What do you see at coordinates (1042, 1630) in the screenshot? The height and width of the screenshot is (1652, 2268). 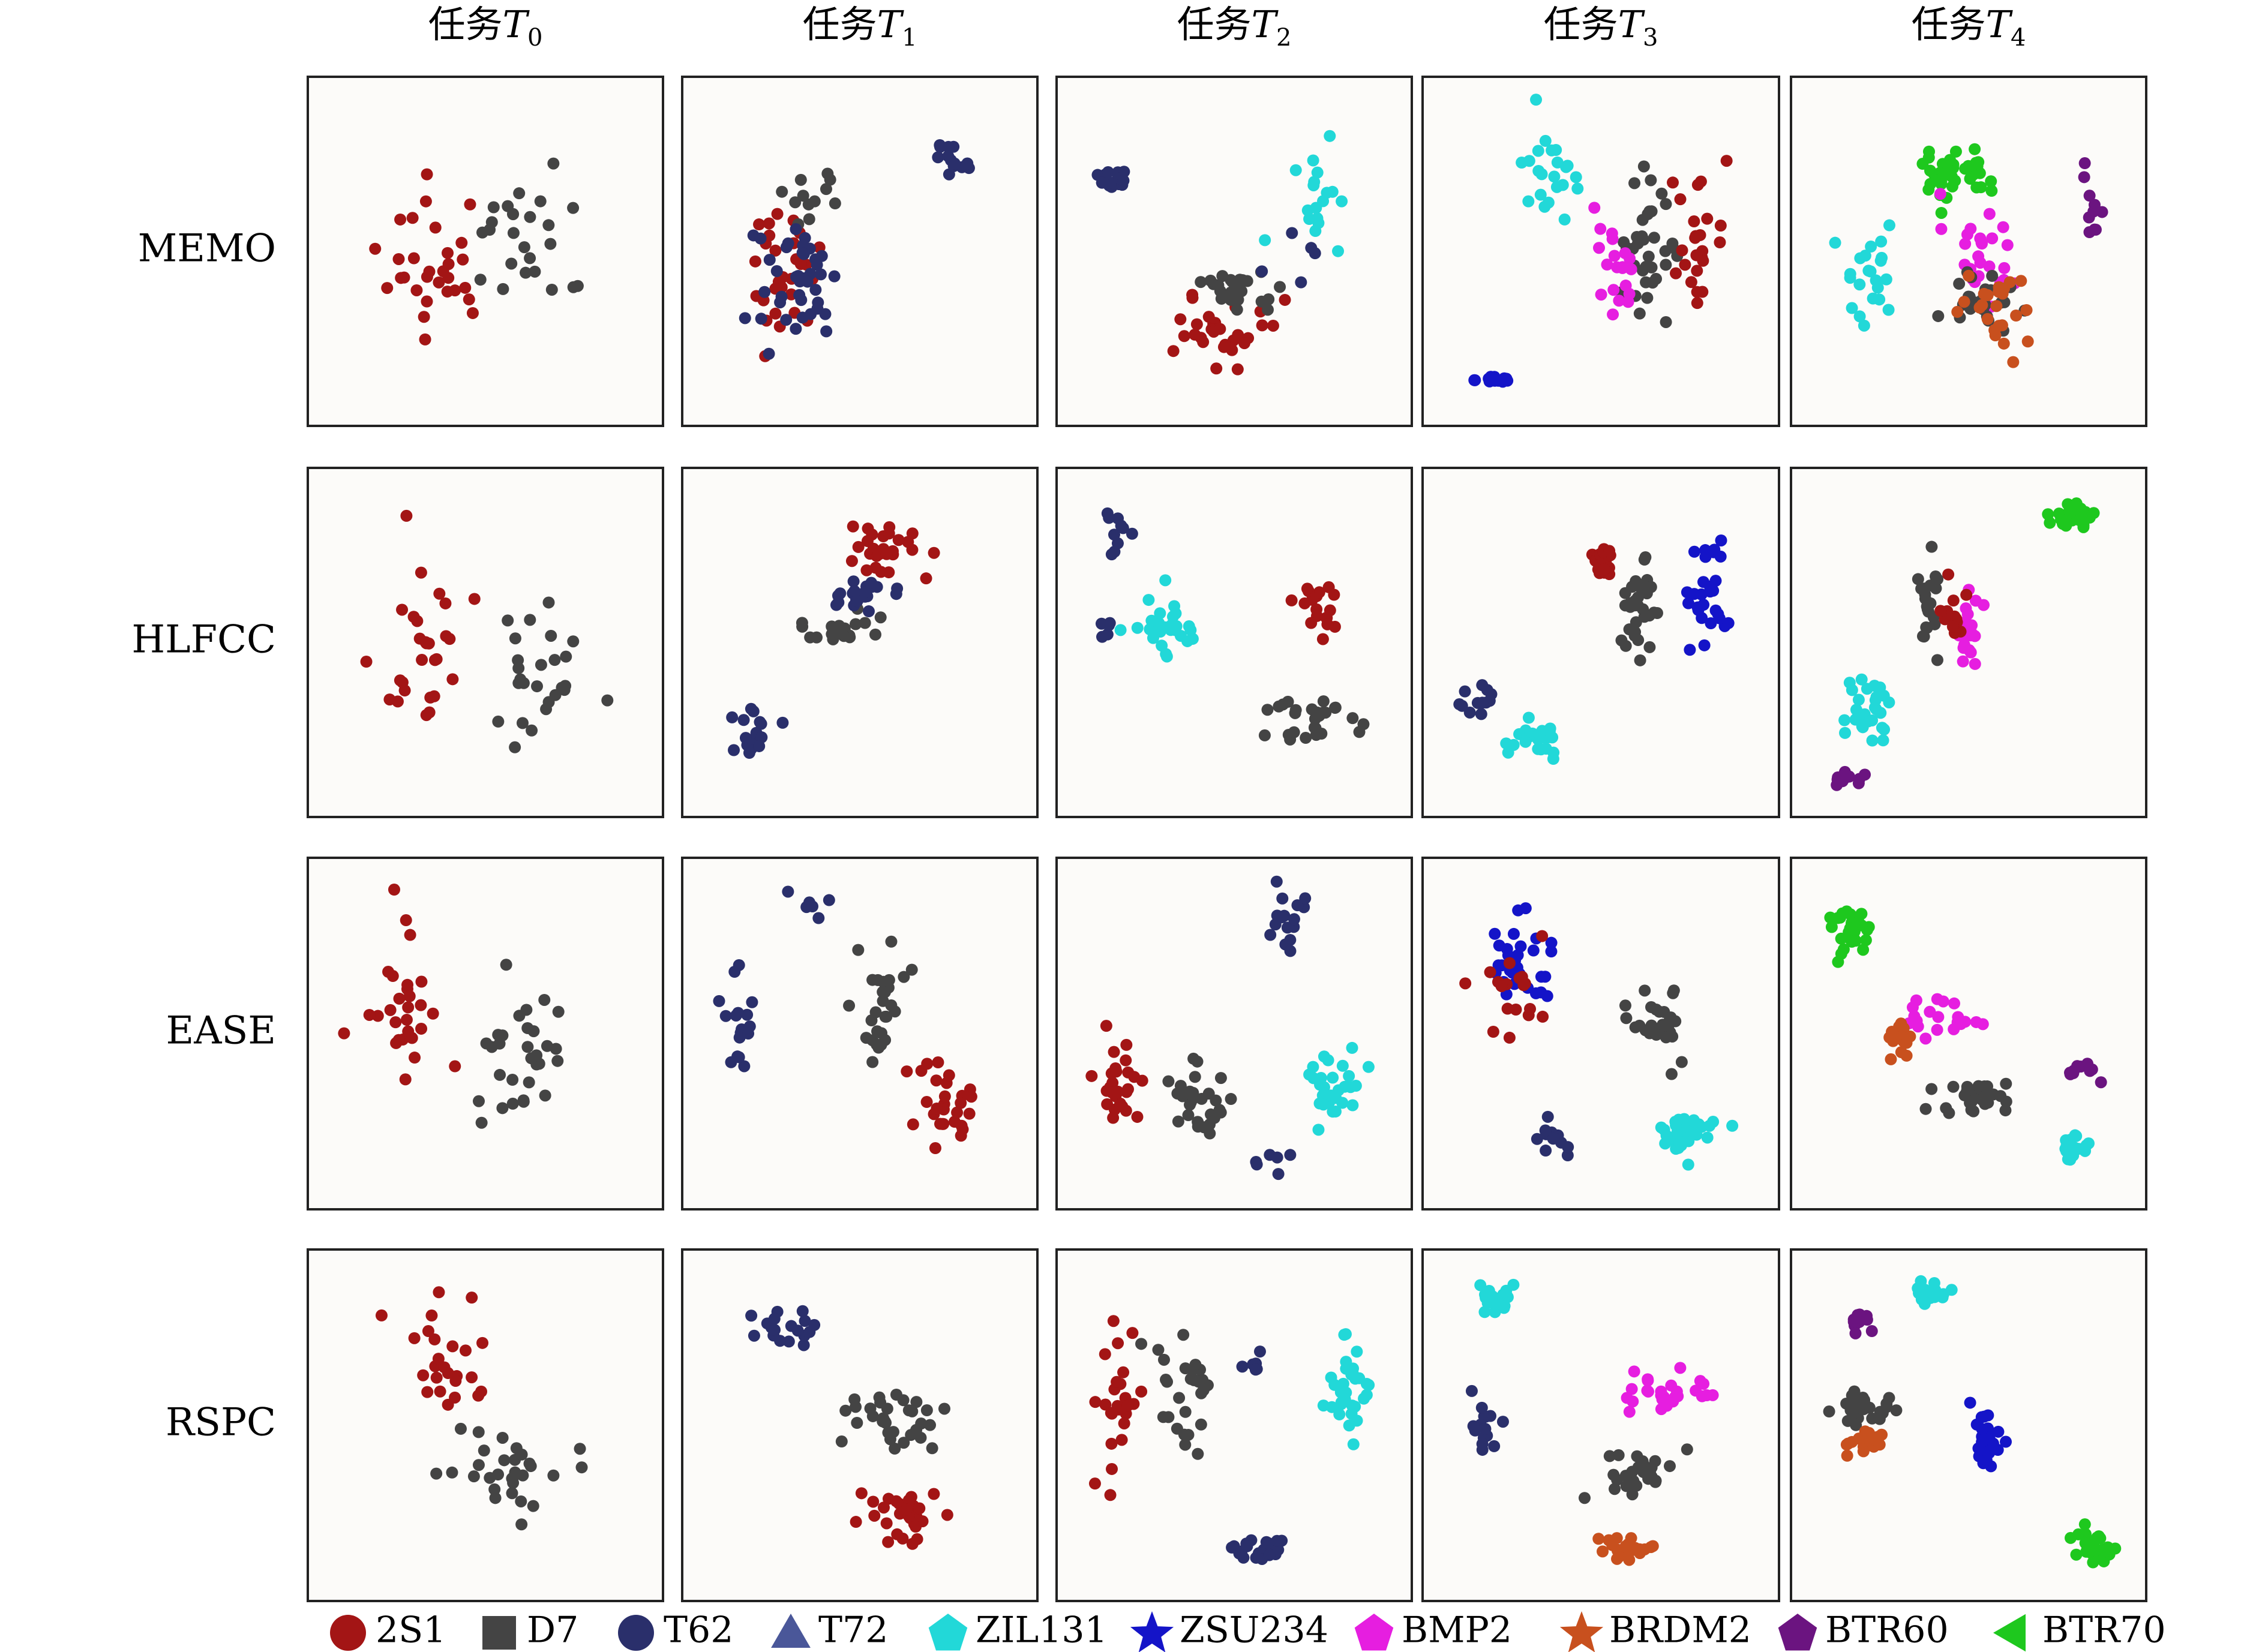 I see `legend-label-zil131: ZIL131` at bounding box center [1042, 1630].